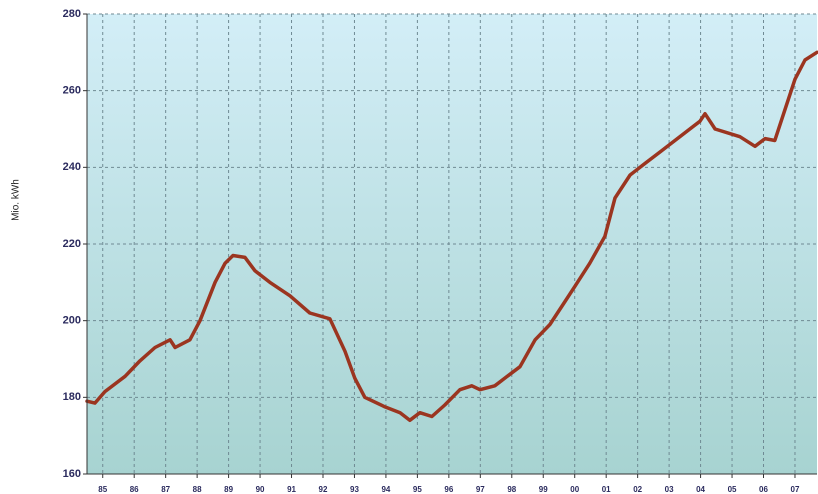 This screenshot has height=494, width=818. I want to click on y-tick-label: 180, so click(72, 397).